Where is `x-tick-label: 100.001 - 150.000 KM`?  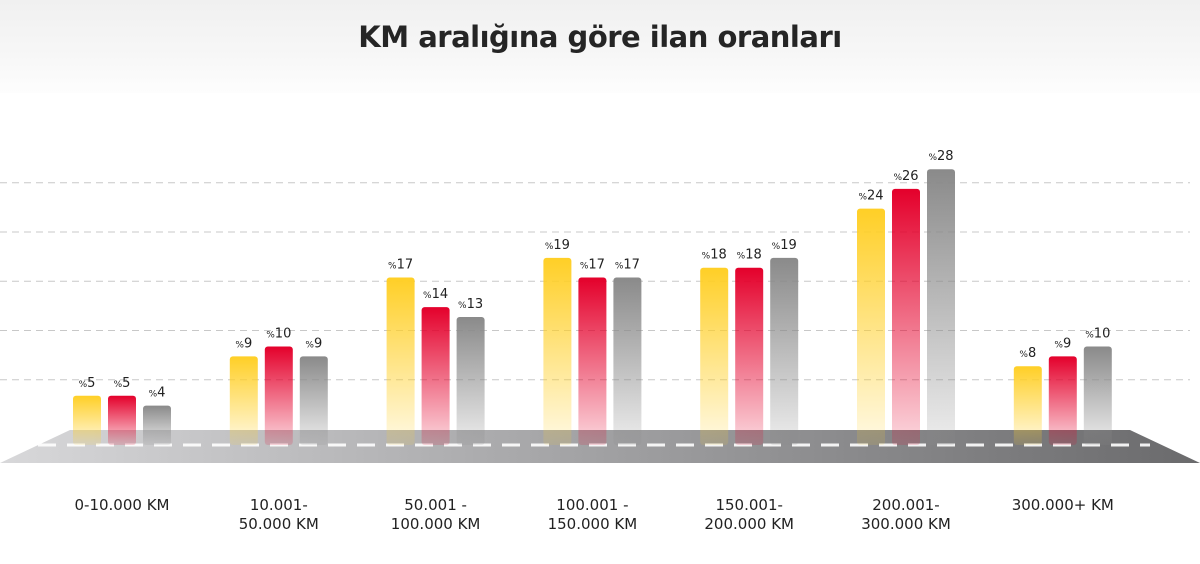 x-tick-label: 100.001 - 150.000 KM is located at coordinates (592, 514).